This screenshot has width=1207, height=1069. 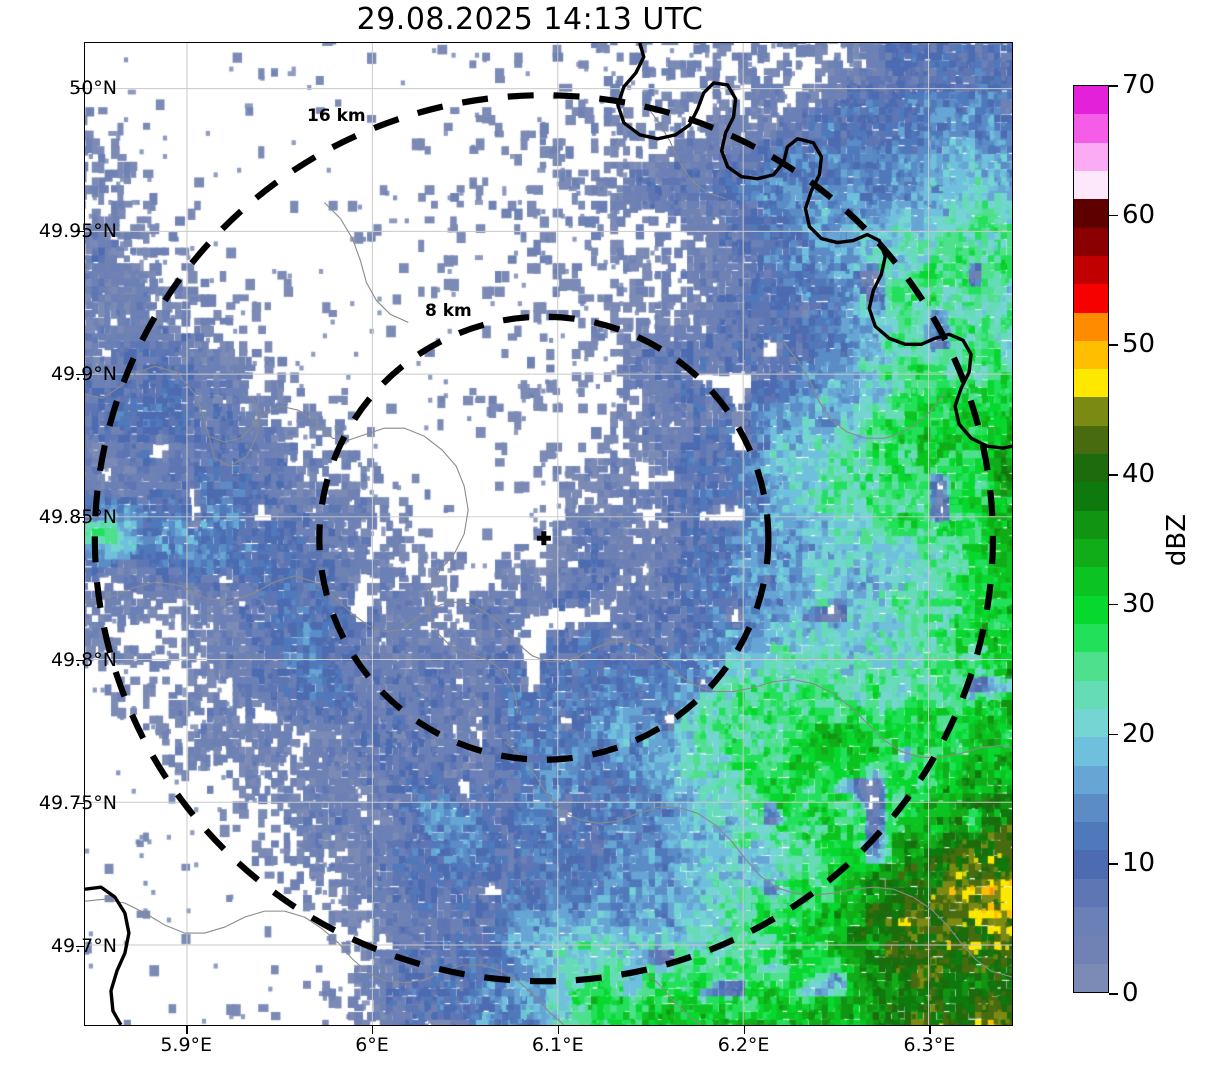 I want to click on colorbar-tick-label: 60, so click(x=1139, y=214).